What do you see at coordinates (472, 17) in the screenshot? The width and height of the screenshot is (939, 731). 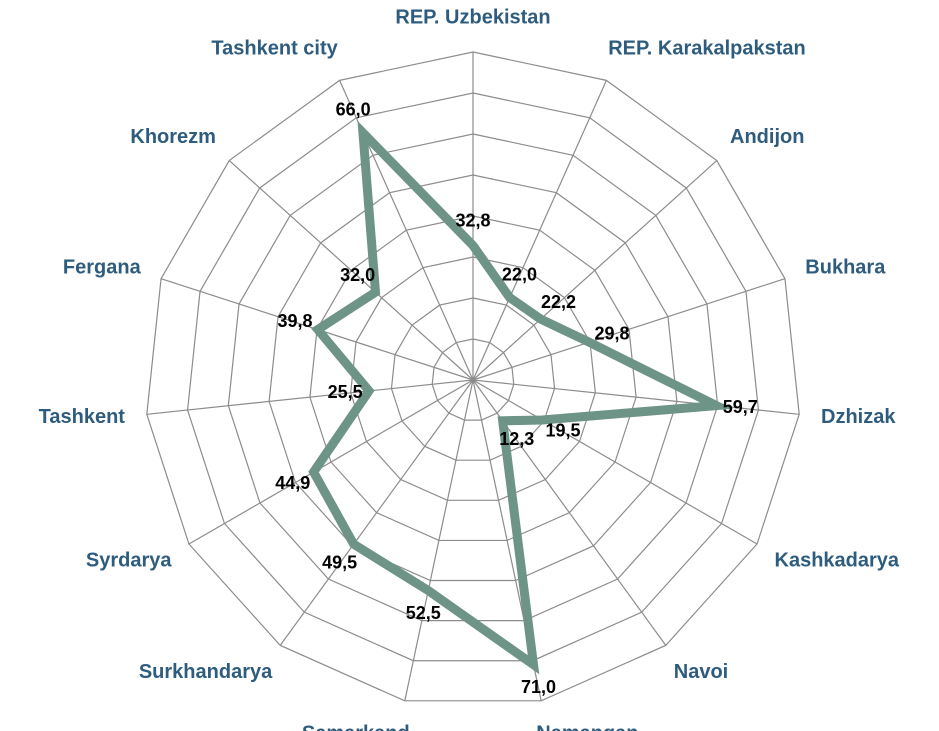 I see `category-label: REP. Uzbekistan` at bounding box center [472, 17].